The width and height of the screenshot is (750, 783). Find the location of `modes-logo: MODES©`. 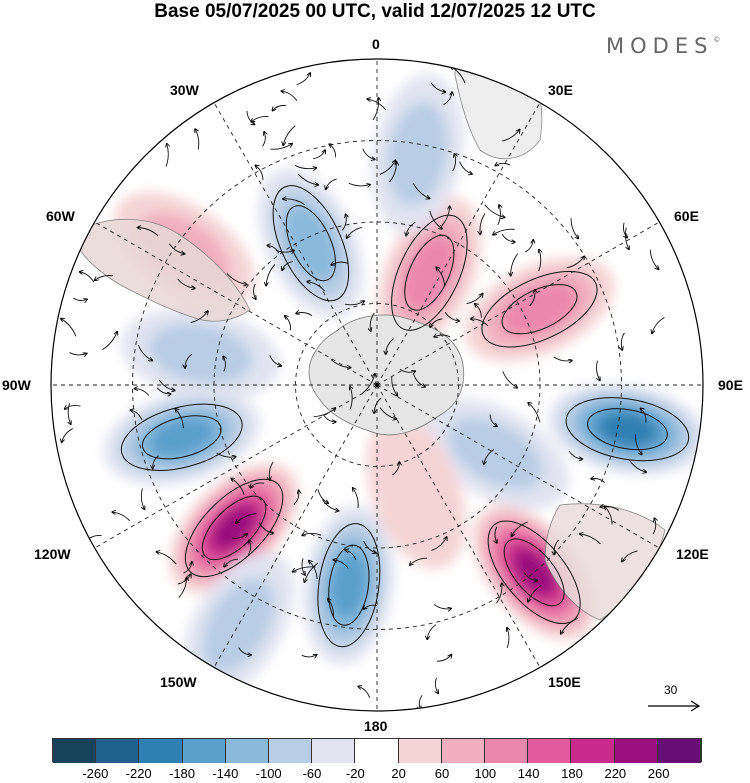

modes-logo: MODES© is located at coordinates (663, 46).